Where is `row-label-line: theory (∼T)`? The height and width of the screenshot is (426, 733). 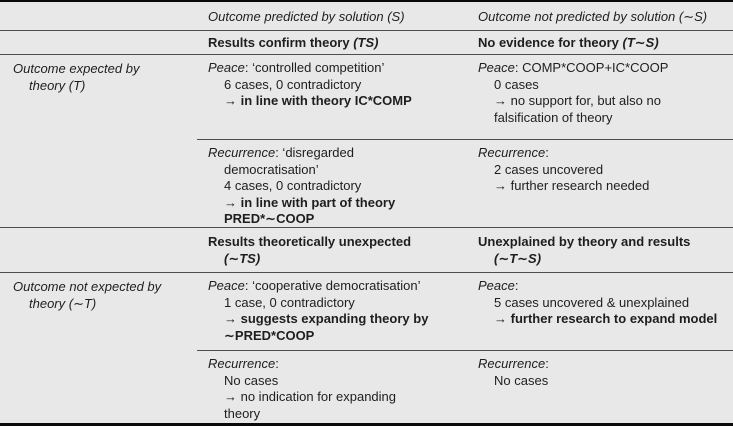
row-label-line: theory (∼T) is located at coordinates (63, 303).